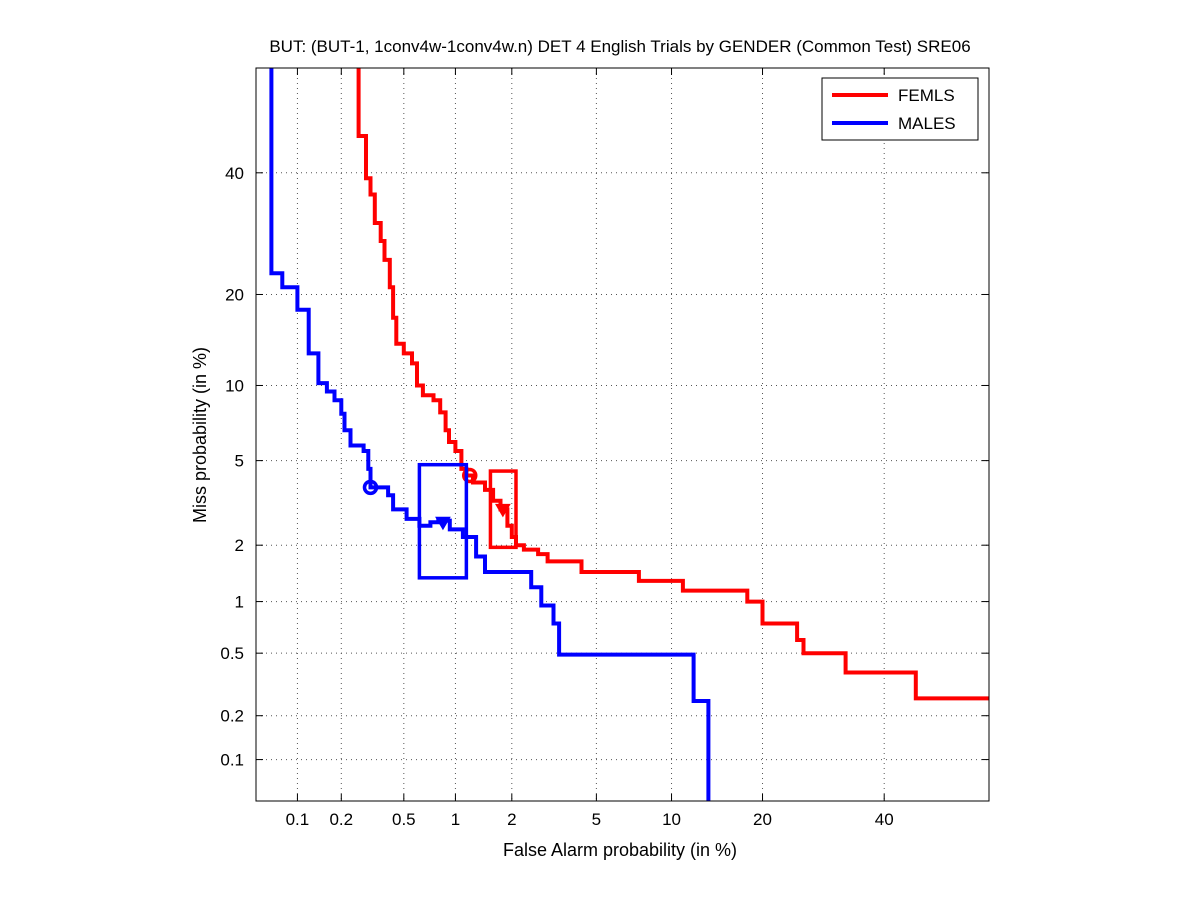 The height and width of the screenshot is (900, 1201). I want to click on y-tick-label-0-1: 0.1, so click(232, 760).